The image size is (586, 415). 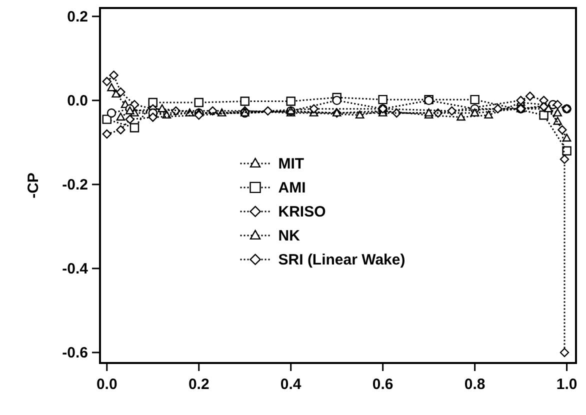 I want to click on legend-label: NK, so click(x=289, y=236).